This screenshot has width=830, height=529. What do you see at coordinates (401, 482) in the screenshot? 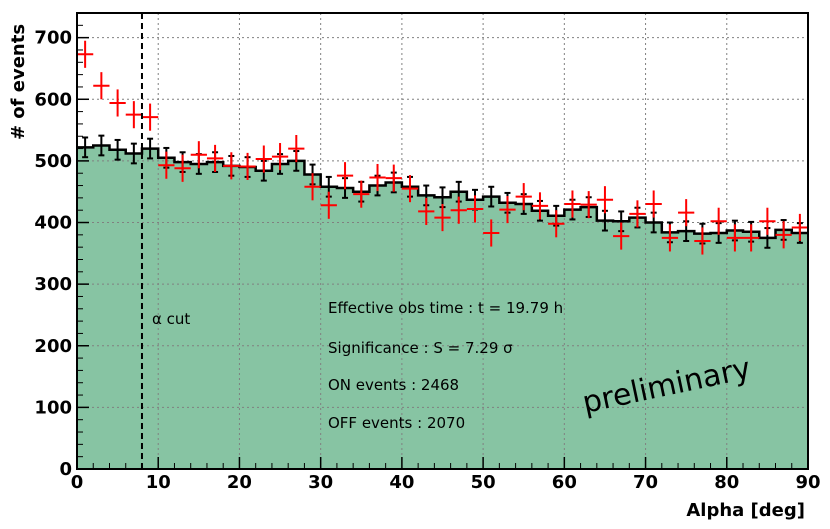
I see `x-tick-label: 40` at bounding box center [401, 482].